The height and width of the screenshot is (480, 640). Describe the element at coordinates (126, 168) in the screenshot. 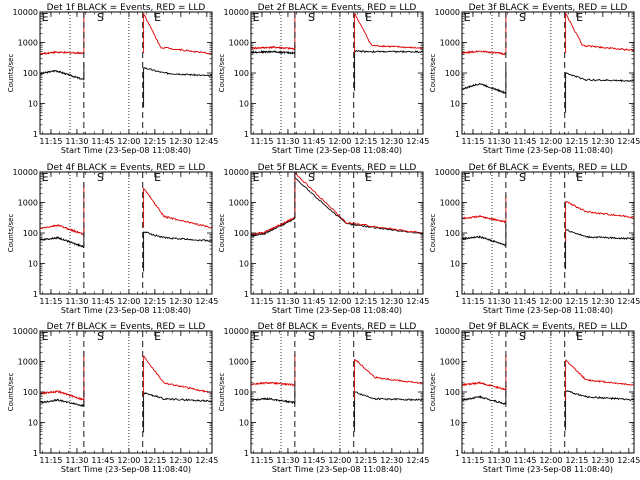

I see `panel-title: Det 4f BLACK = Events, RED = LLD` at that location.